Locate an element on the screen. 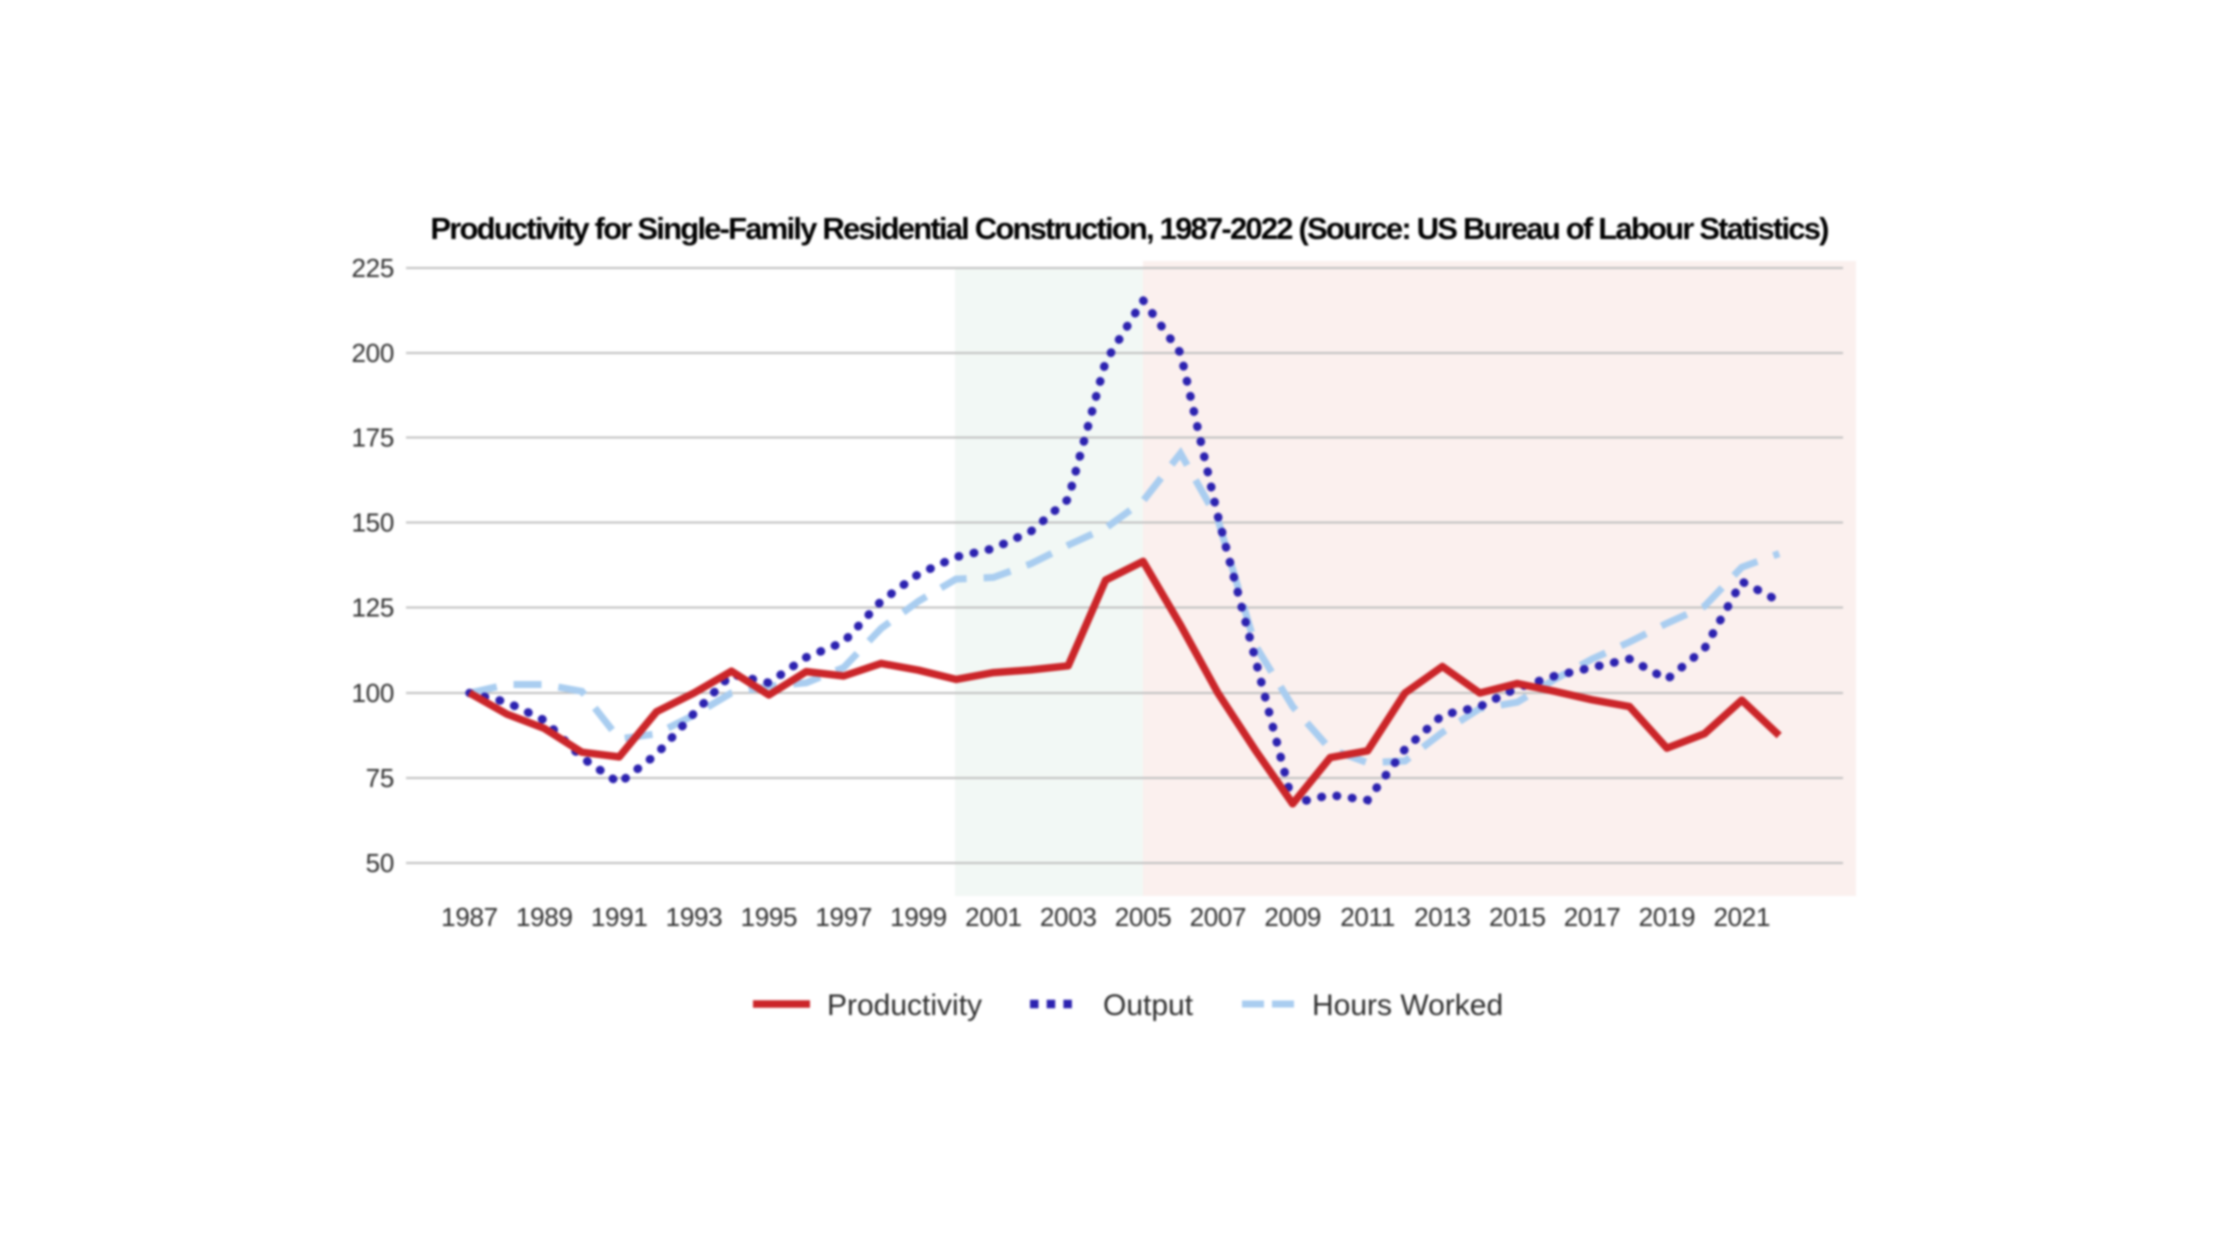  svg-text: 1991 is located at coordinates (619, 917).